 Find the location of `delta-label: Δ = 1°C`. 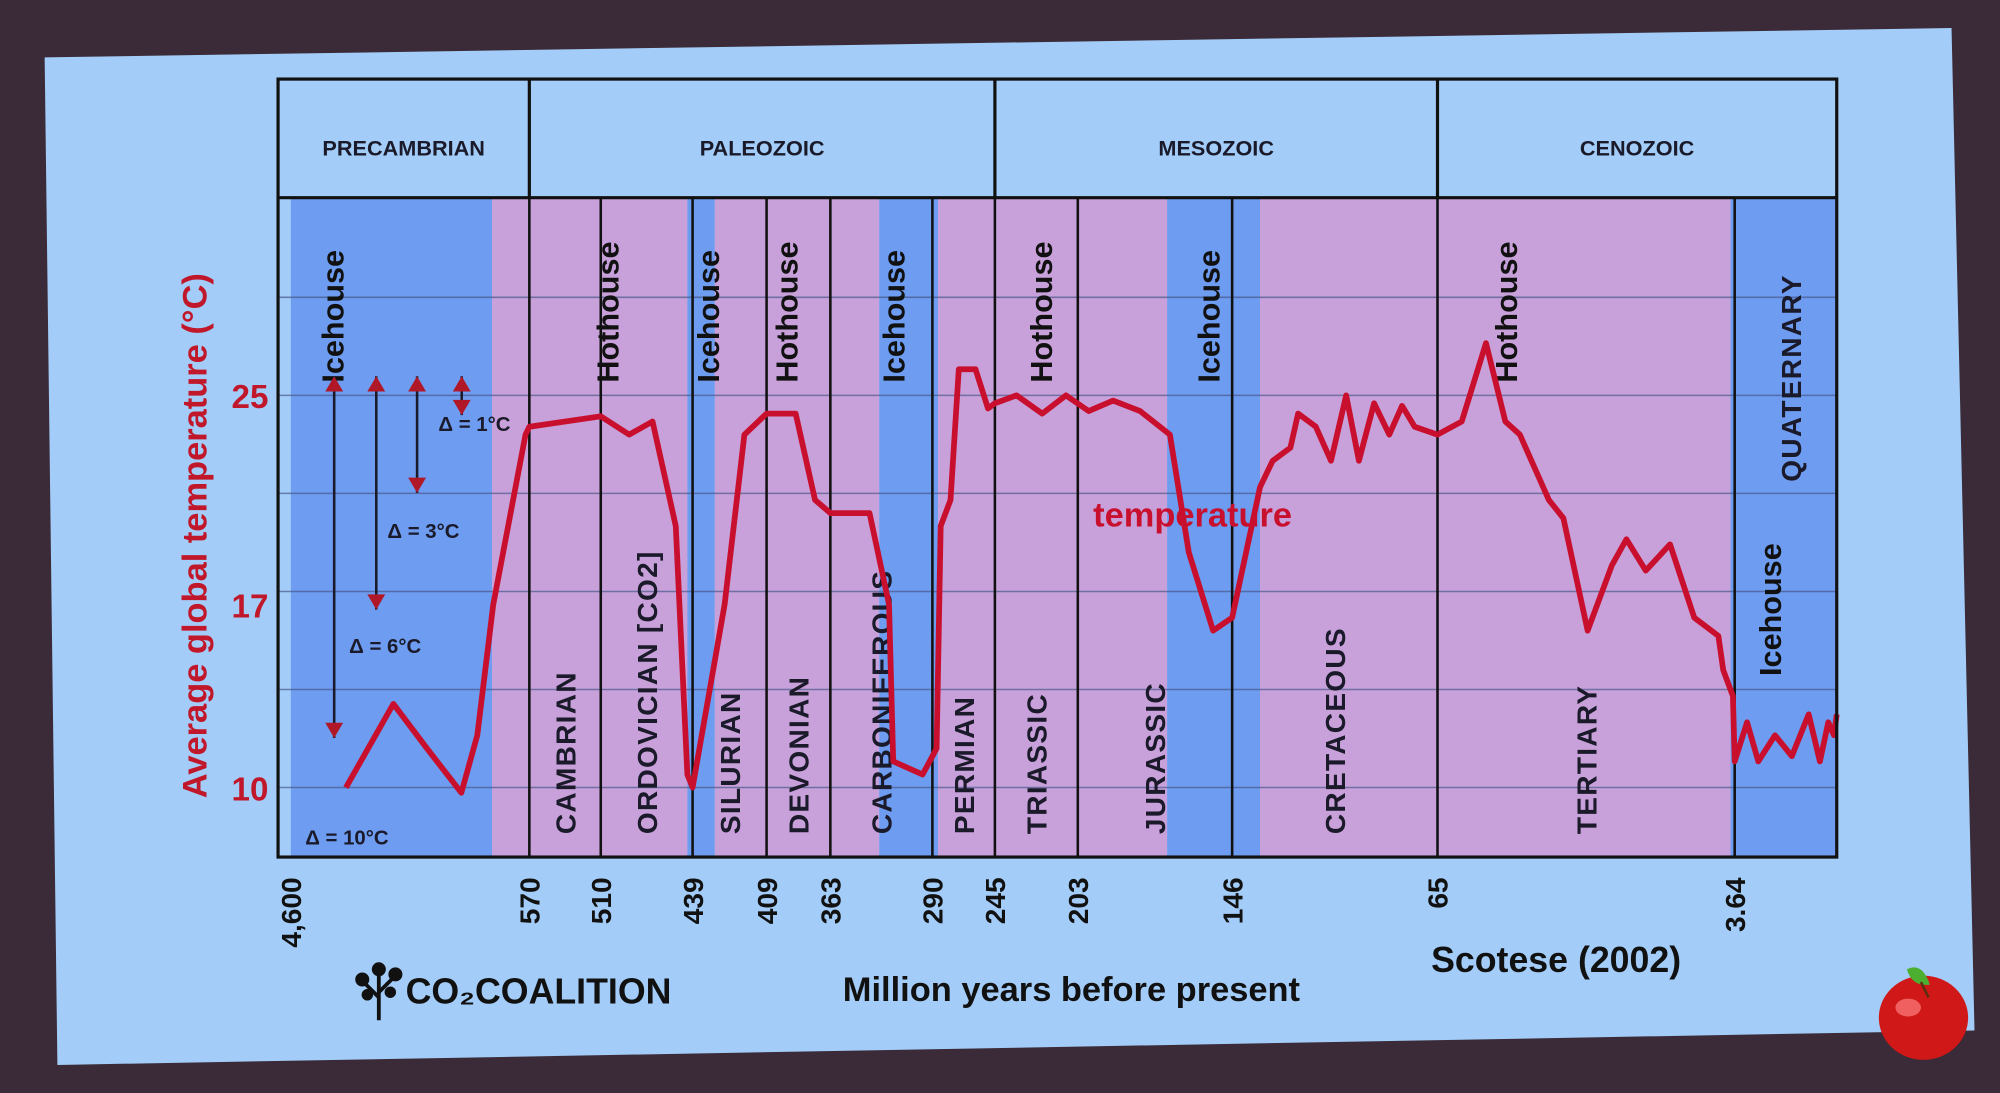

delta-label: Δ = 1°C is located at coordinates (474, 425).